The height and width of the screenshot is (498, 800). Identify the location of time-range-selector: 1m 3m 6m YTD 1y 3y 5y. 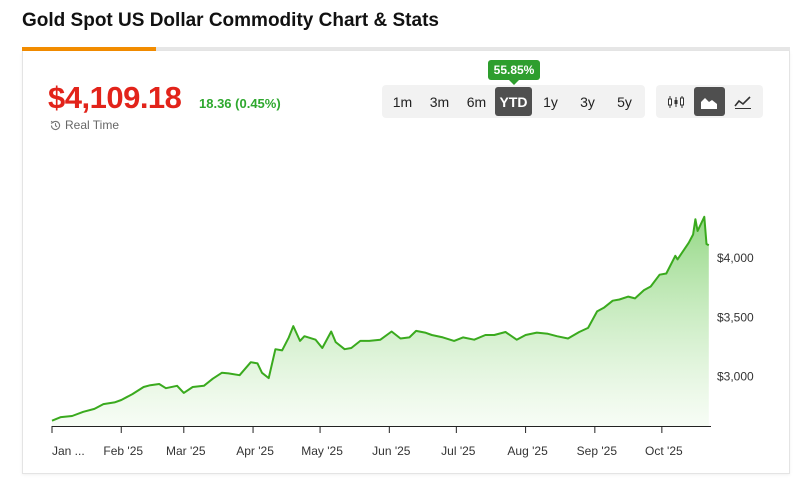
(513, 101).